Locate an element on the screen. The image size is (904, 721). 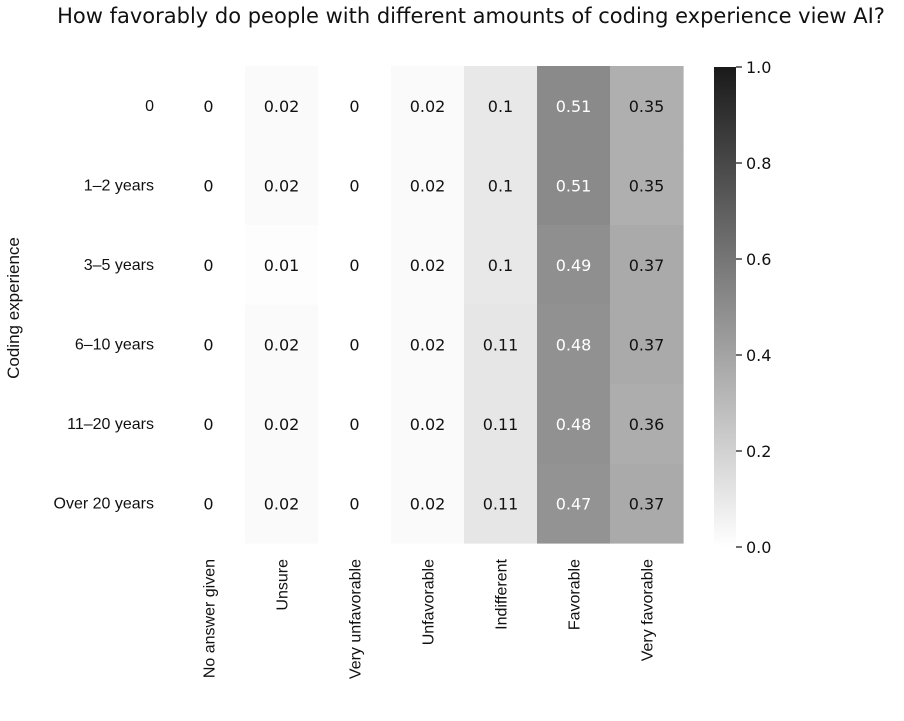
column-tick-label: Very unfavorable is located at coordinates (356, 619).